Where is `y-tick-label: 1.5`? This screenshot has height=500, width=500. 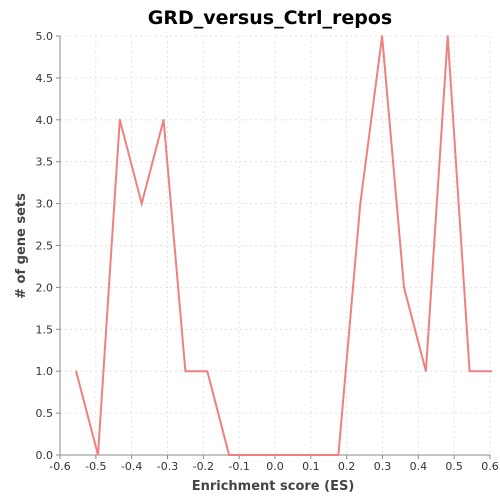 y-tick-label: 1.5 is located at coordinates (45, 329).